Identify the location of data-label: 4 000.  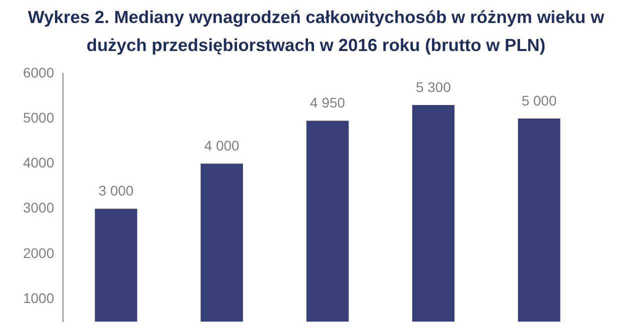
(222, 146).